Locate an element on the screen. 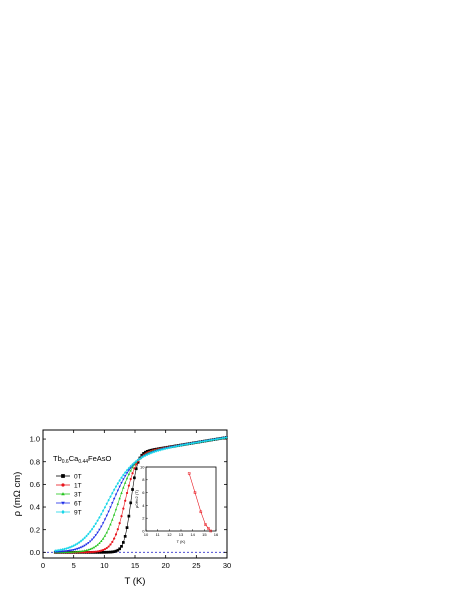  y-tick-label: 0.6 is located at coordinates (35, 484).